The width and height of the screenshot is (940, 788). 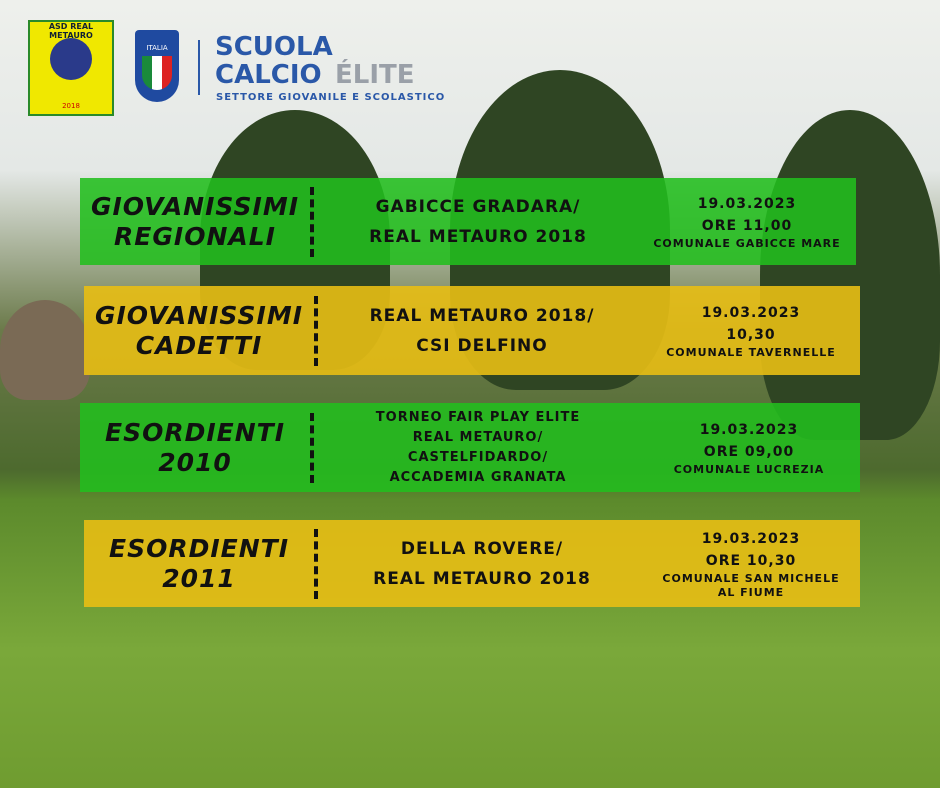 I want to click on club-name: ASD REAL METAURO, so click(x=71, y=31).